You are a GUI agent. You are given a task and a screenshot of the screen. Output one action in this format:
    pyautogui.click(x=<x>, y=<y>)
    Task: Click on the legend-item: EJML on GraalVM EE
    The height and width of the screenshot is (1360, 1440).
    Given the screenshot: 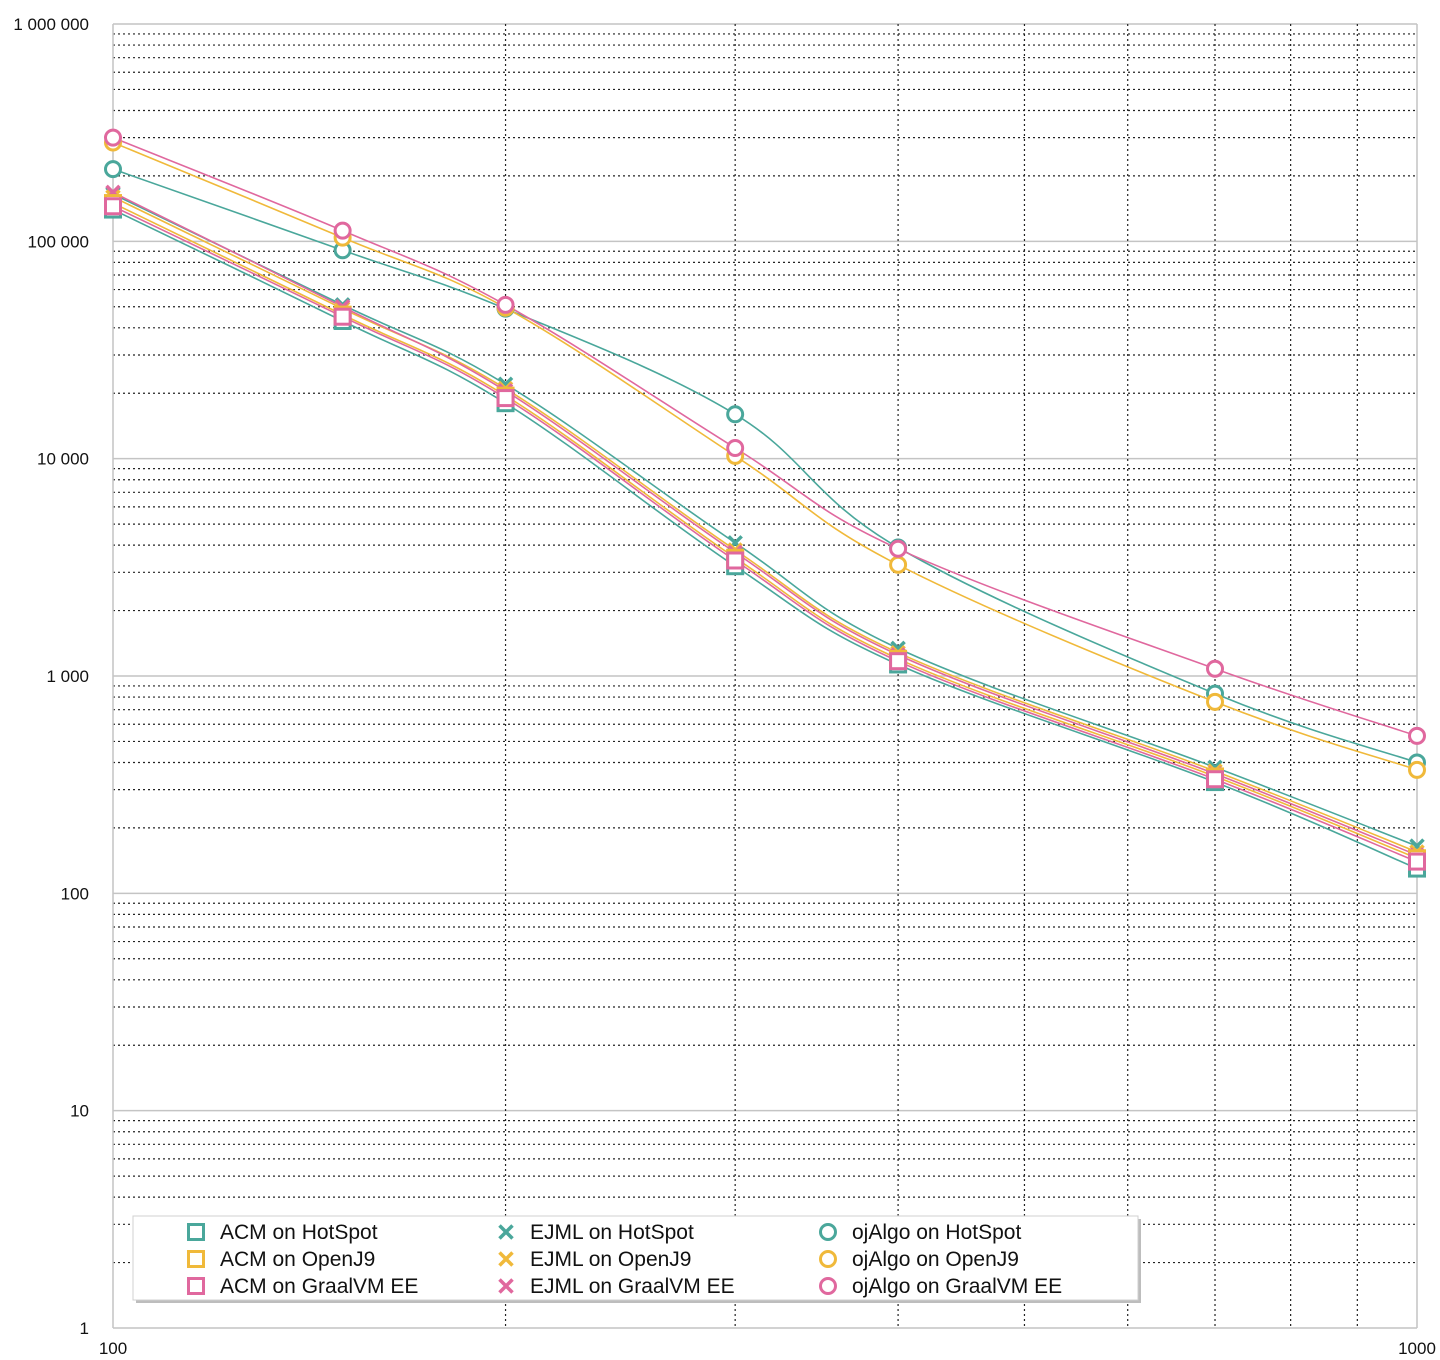 What is the action you would take?
    pyautogui.click(x=616, y=1286)
    